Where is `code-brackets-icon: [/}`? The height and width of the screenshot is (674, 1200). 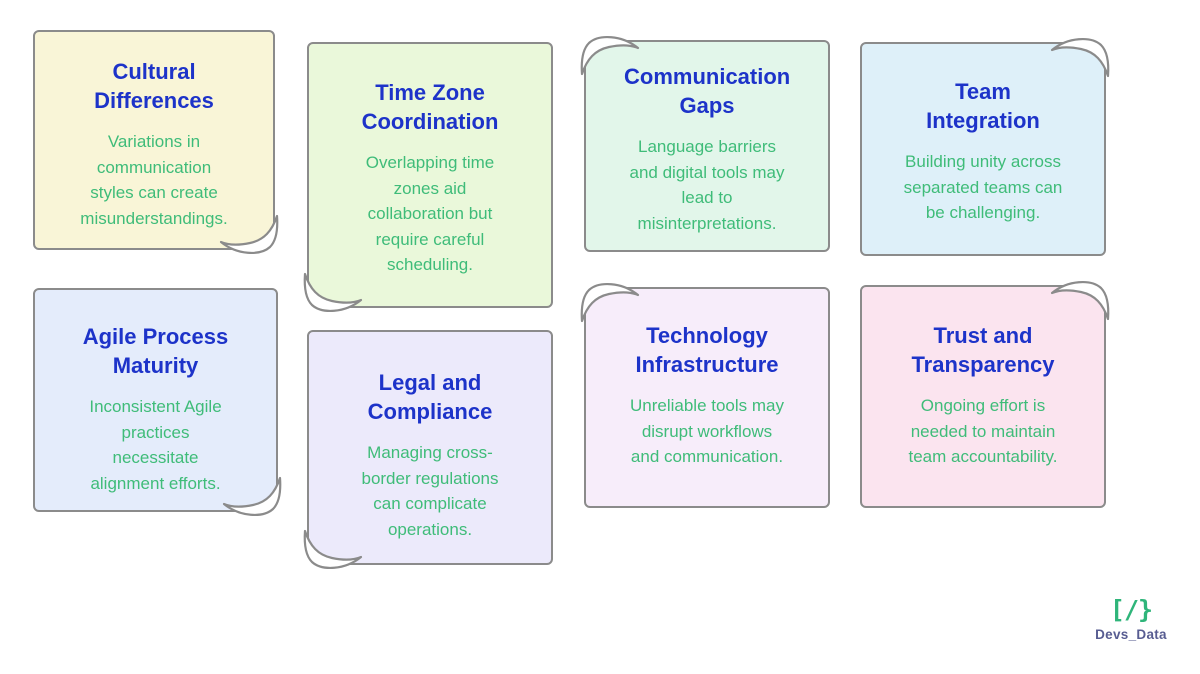 code-brackets-icon: [/} is located at coordinates (1131, 609).